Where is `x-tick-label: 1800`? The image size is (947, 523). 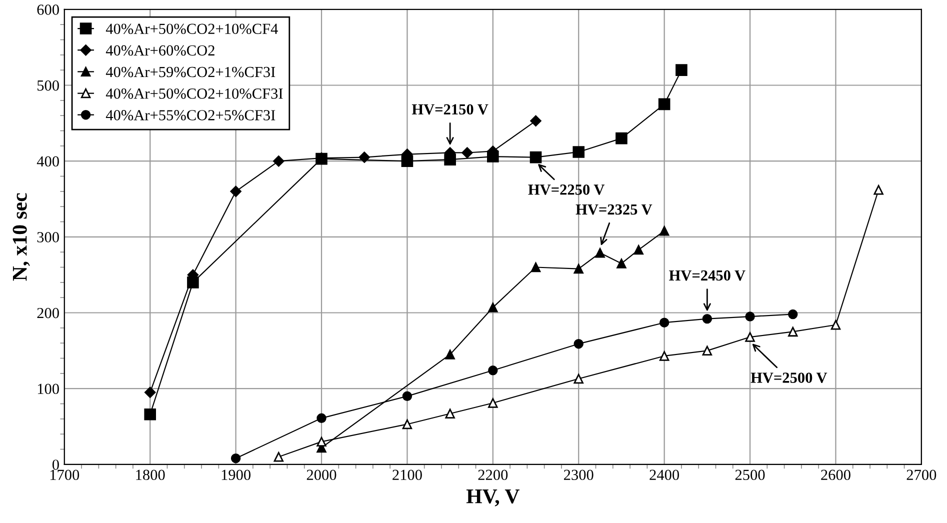 x-tick-label: 1800 is located at coordinates (150, 475).